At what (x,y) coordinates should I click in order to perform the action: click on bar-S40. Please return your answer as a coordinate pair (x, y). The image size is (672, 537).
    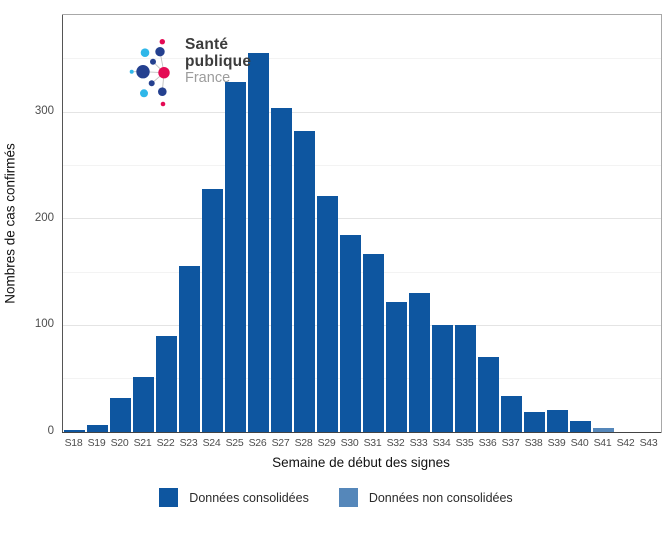
    Looking at the image, I should click on (580, 426).